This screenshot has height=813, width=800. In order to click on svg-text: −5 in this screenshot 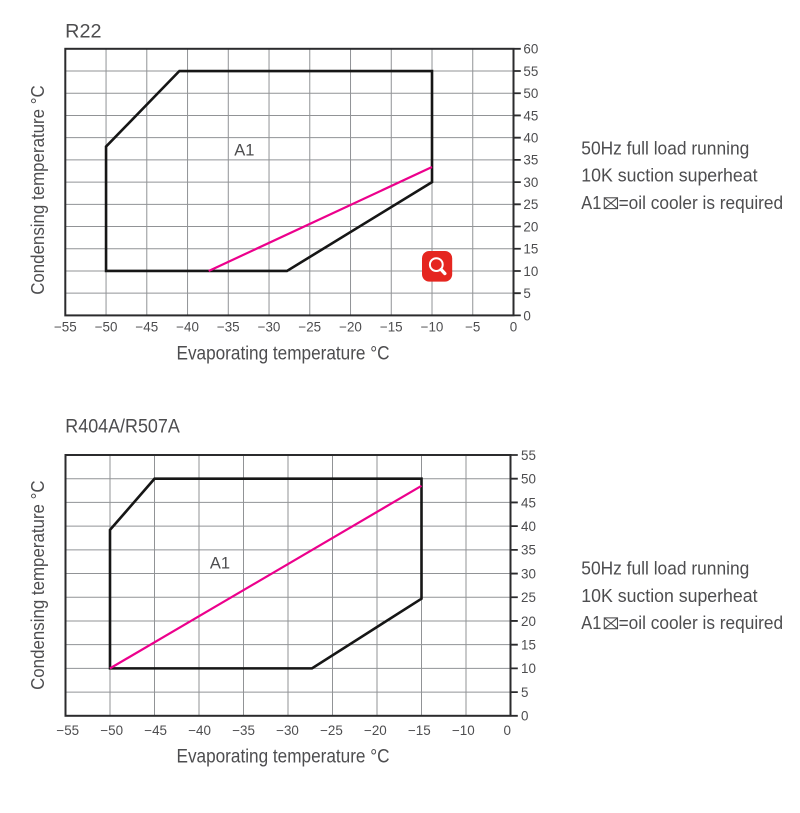, I will do `click(472, 326)`.